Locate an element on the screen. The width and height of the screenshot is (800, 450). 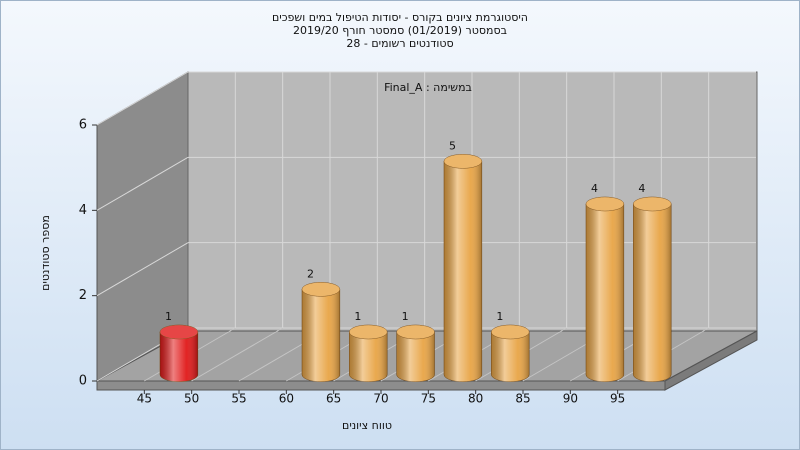
x-tick-label: 85 is located at coordinates (522, 399).